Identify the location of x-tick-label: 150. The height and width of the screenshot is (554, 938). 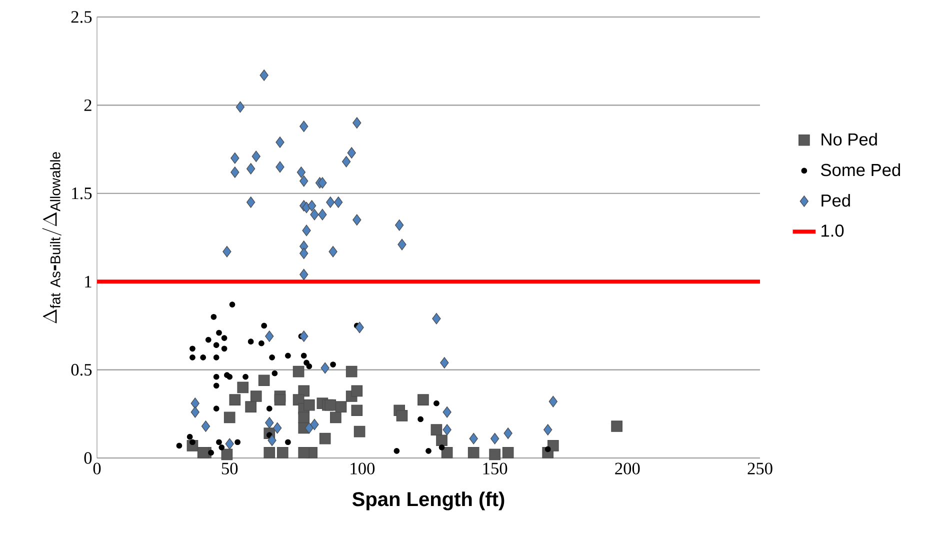
(495, 468).